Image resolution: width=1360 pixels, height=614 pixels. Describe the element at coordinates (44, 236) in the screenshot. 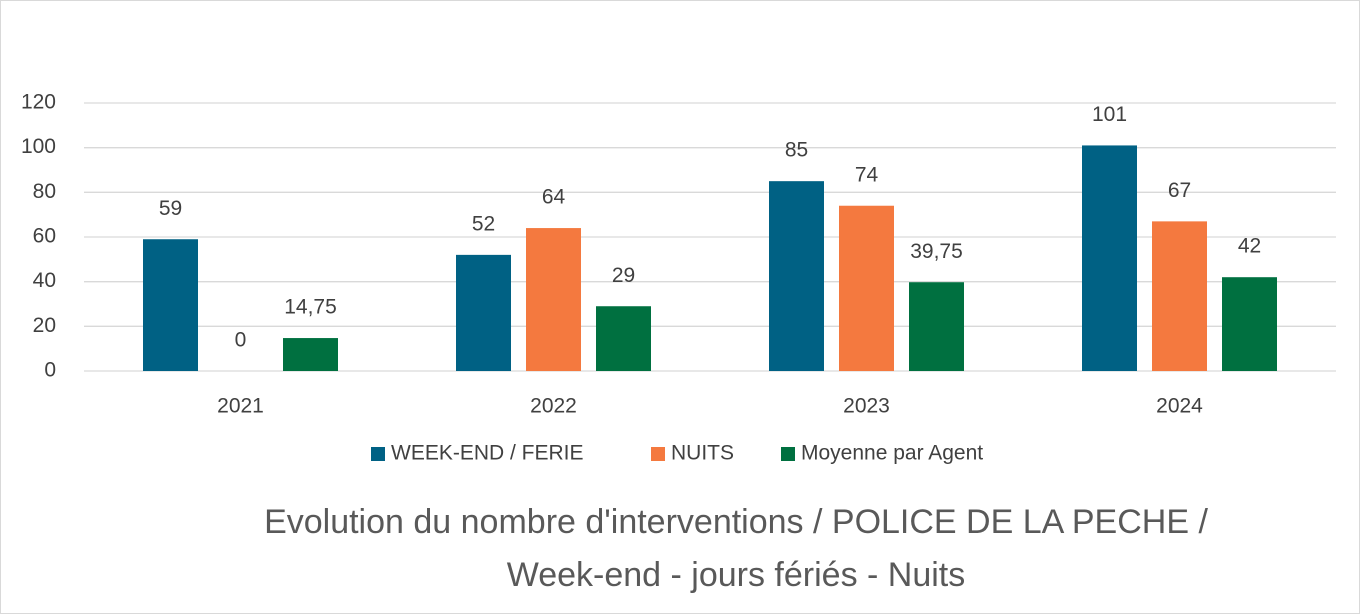

I see `y-tick-label: 60` at that location.